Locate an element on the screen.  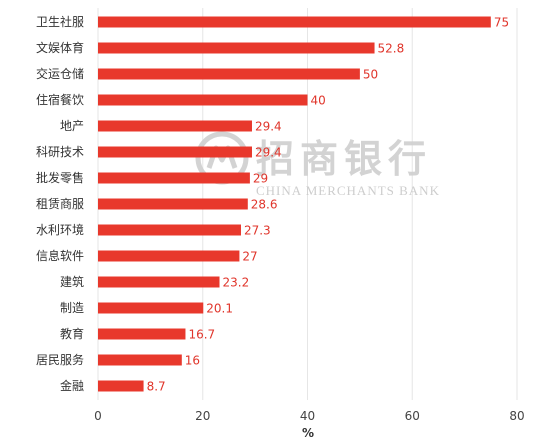
category-label: 住宿餐饮 is located at coordinates (60, 99).